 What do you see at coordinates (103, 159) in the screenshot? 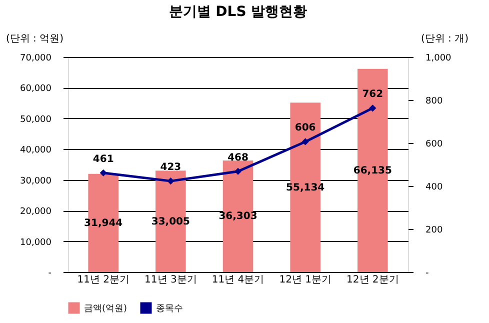
I see `data-label: 461` at bounding box center [103, 159].